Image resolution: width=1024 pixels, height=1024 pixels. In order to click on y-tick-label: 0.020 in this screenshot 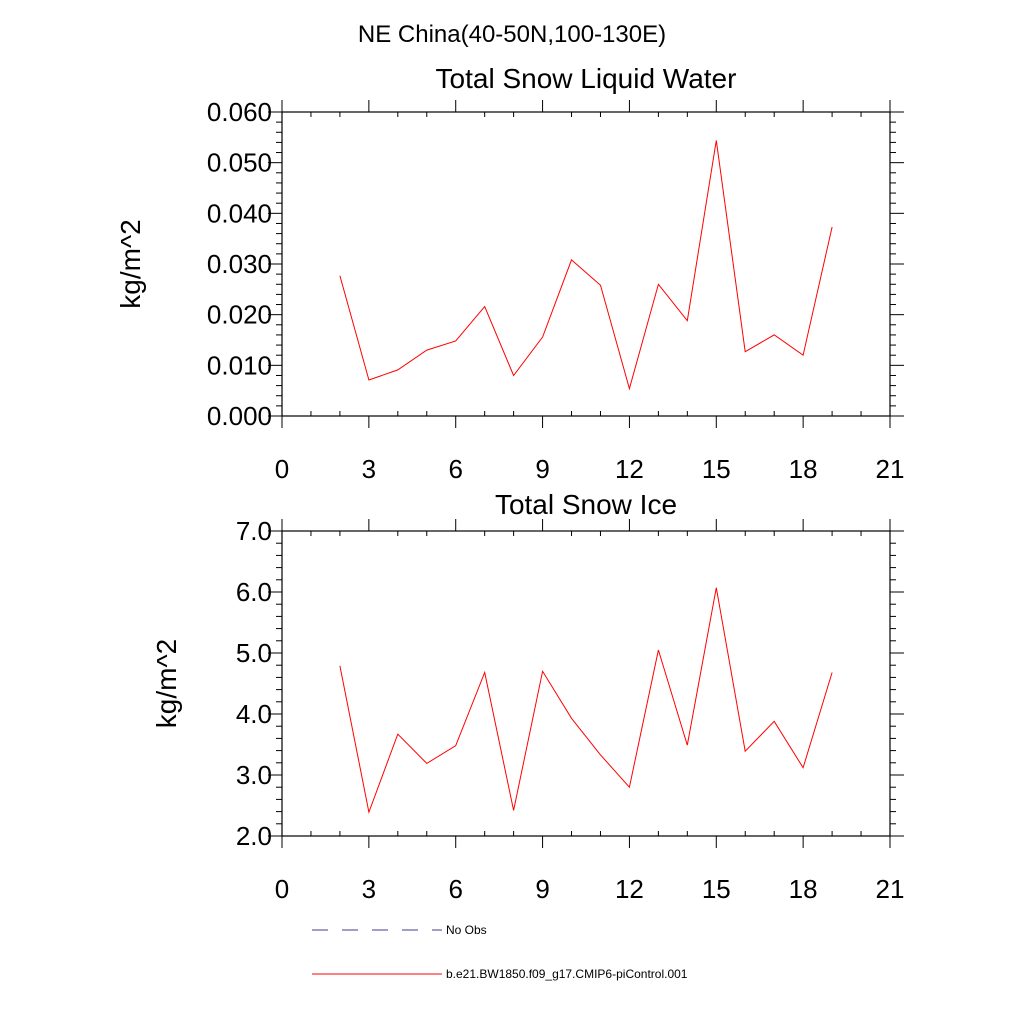, I will do `click(239, 315)`.